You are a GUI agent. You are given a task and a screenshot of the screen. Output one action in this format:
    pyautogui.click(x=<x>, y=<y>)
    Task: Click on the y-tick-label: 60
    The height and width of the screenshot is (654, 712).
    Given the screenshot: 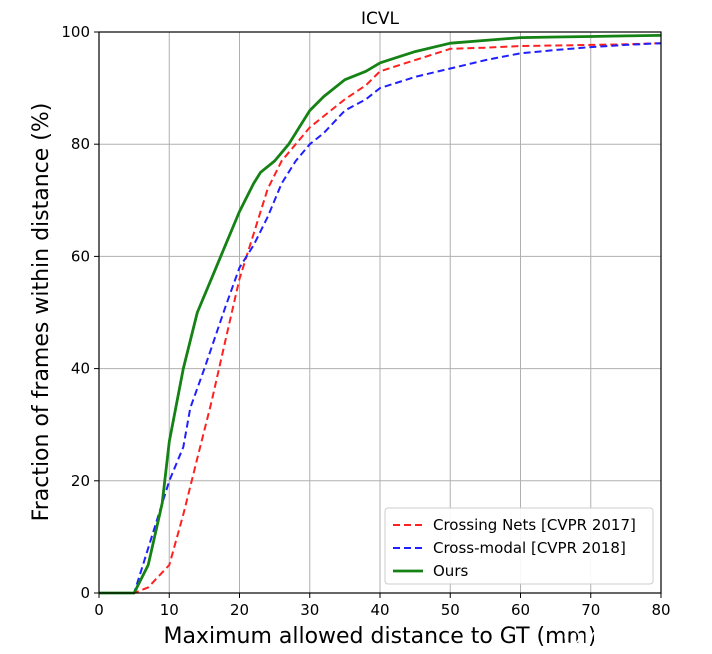 What is the action you would take?
    pyautogui.click(x=80, y=256)
    